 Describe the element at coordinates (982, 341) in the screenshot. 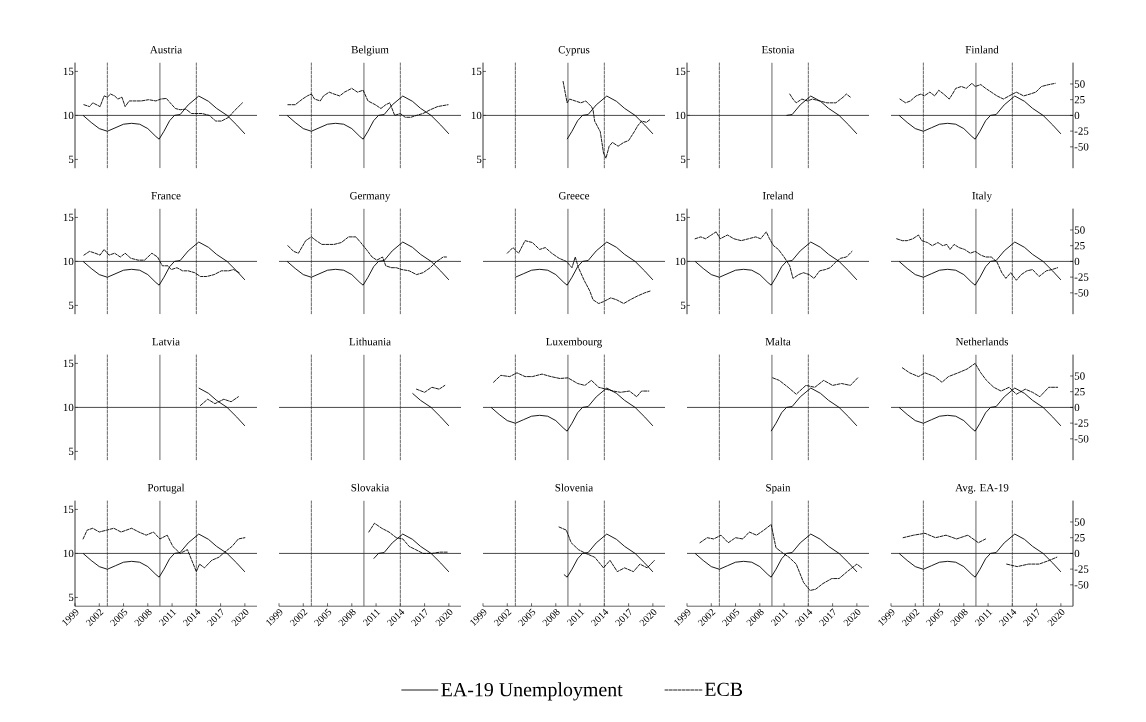

I see `chart-title: Netherlands` at that location.